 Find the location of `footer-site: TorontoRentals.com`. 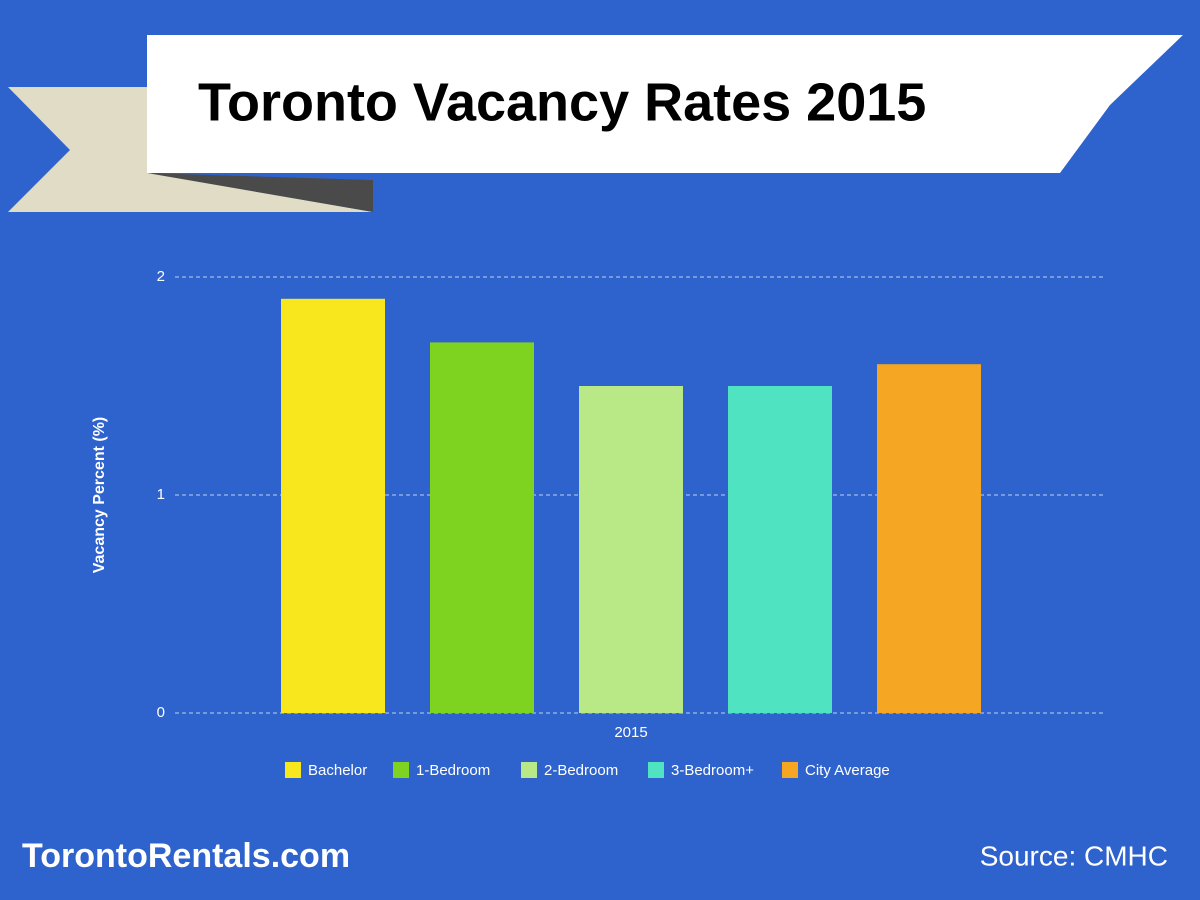

footer-site: TorontoRentals.com is located at coordinates (186, 856).